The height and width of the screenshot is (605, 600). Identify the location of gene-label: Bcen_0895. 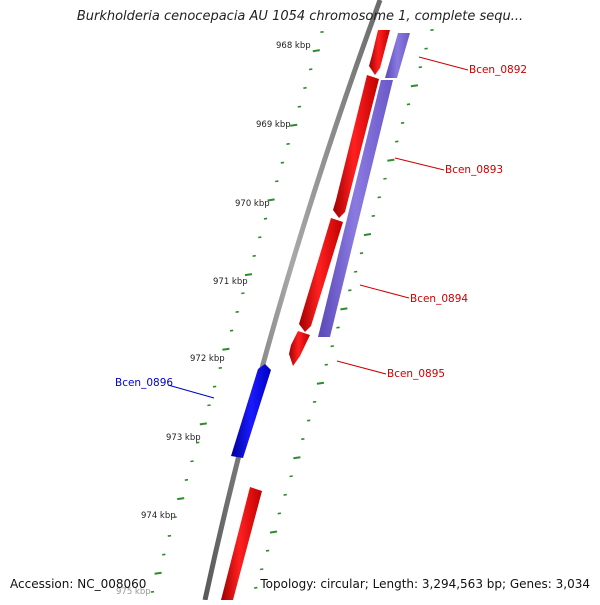
(416, 374).